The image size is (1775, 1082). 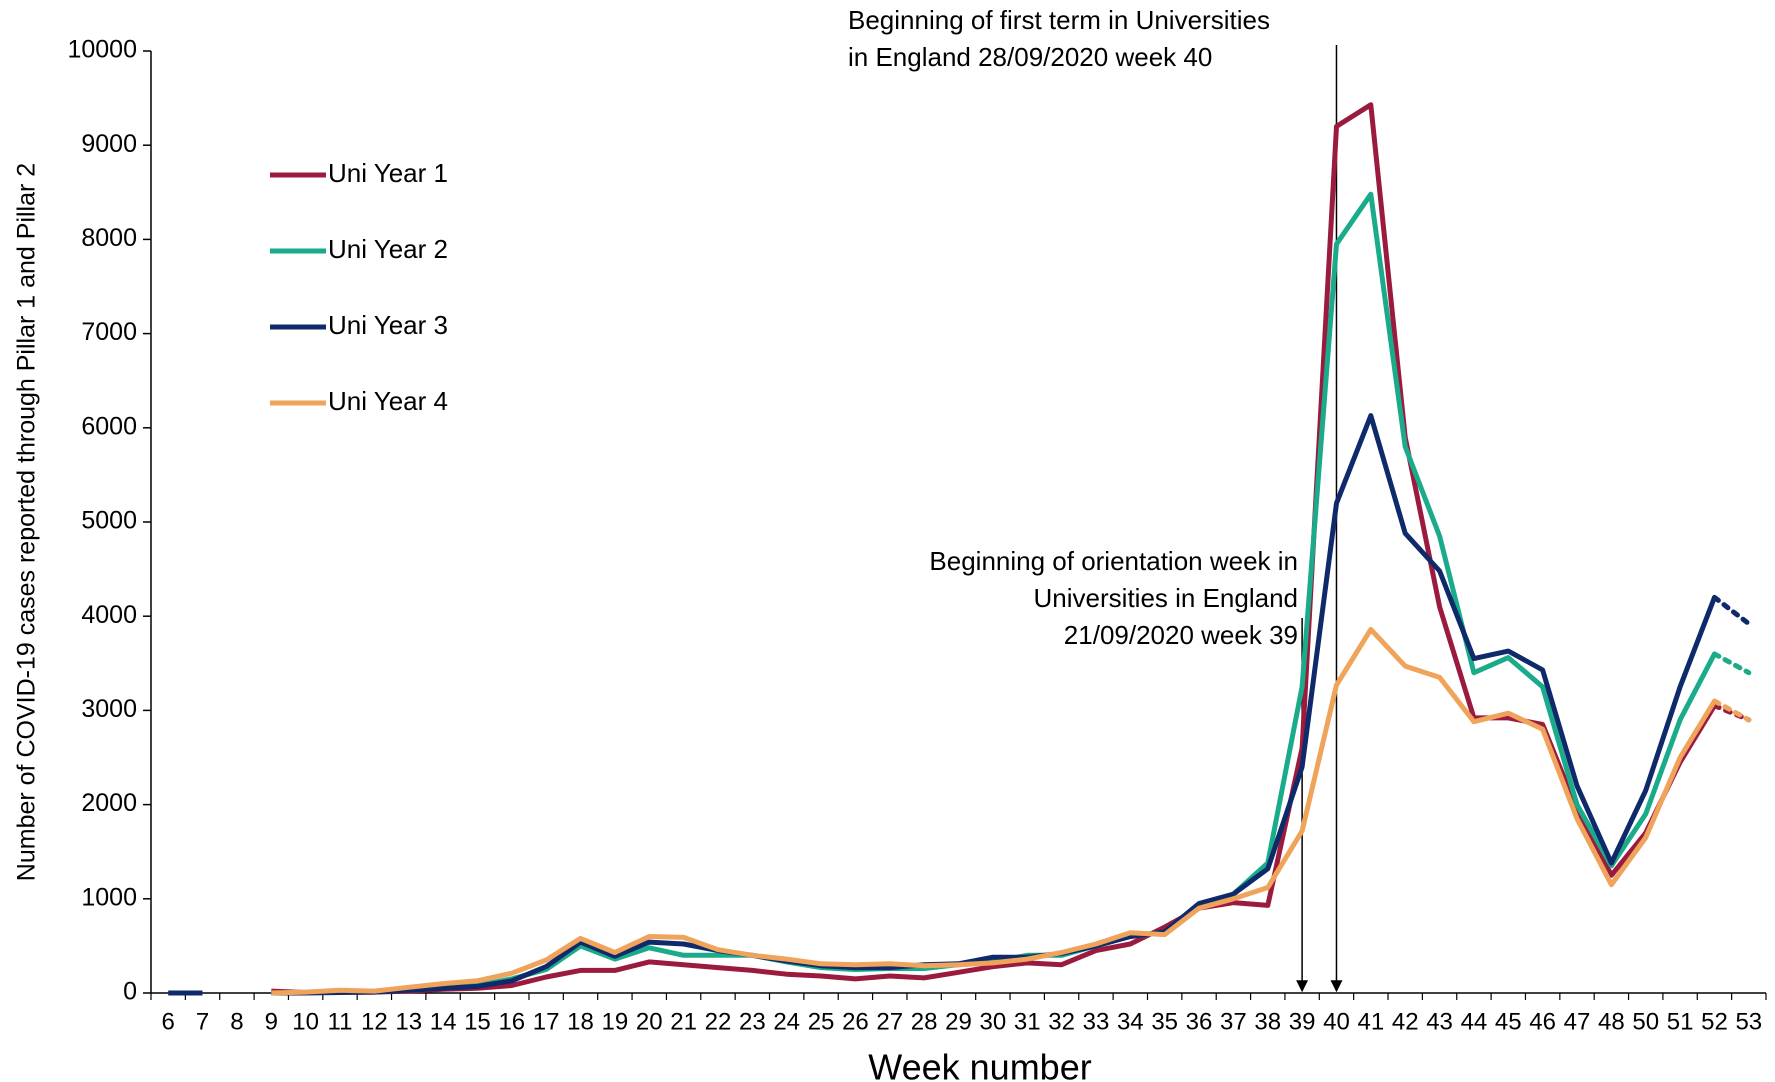 I want to click on x-tick-label: 31, so click(x=1027, y=1021).